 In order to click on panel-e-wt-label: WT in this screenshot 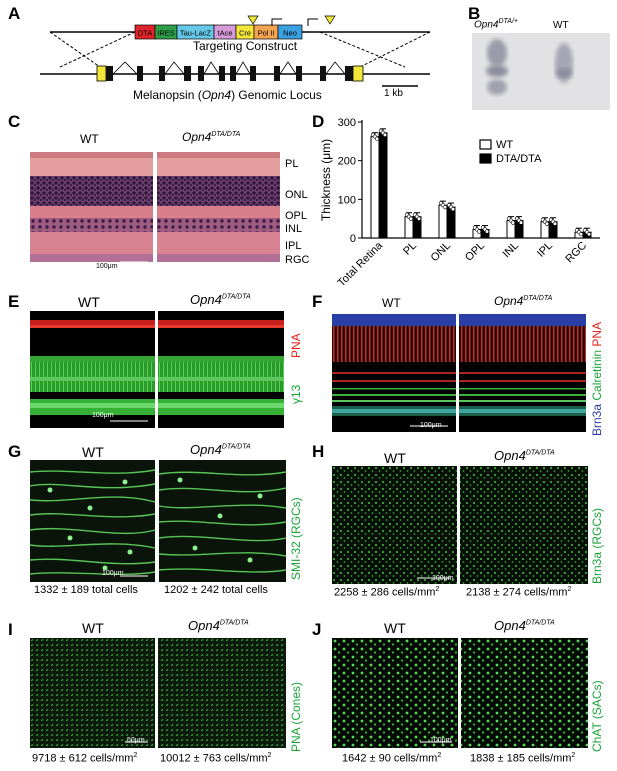, I will do `click(89, 302)`.